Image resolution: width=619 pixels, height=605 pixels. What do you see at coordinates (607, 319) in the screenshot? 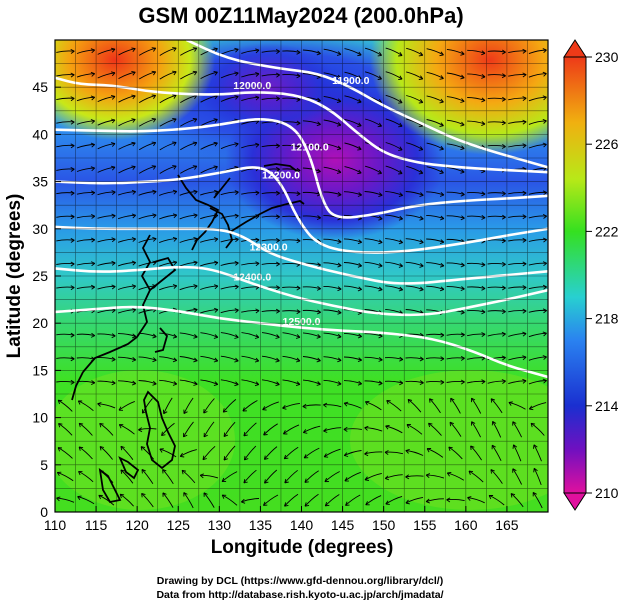
I see `colorbar-tick-label: 218` at bounding box center [607, 319].